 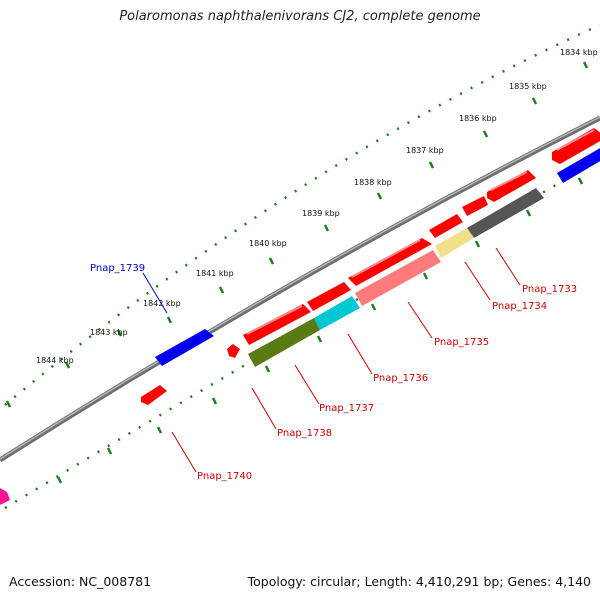 I want to click on gene-label-pnap-1733: Pnap_1733, so click(x=549, y=289).